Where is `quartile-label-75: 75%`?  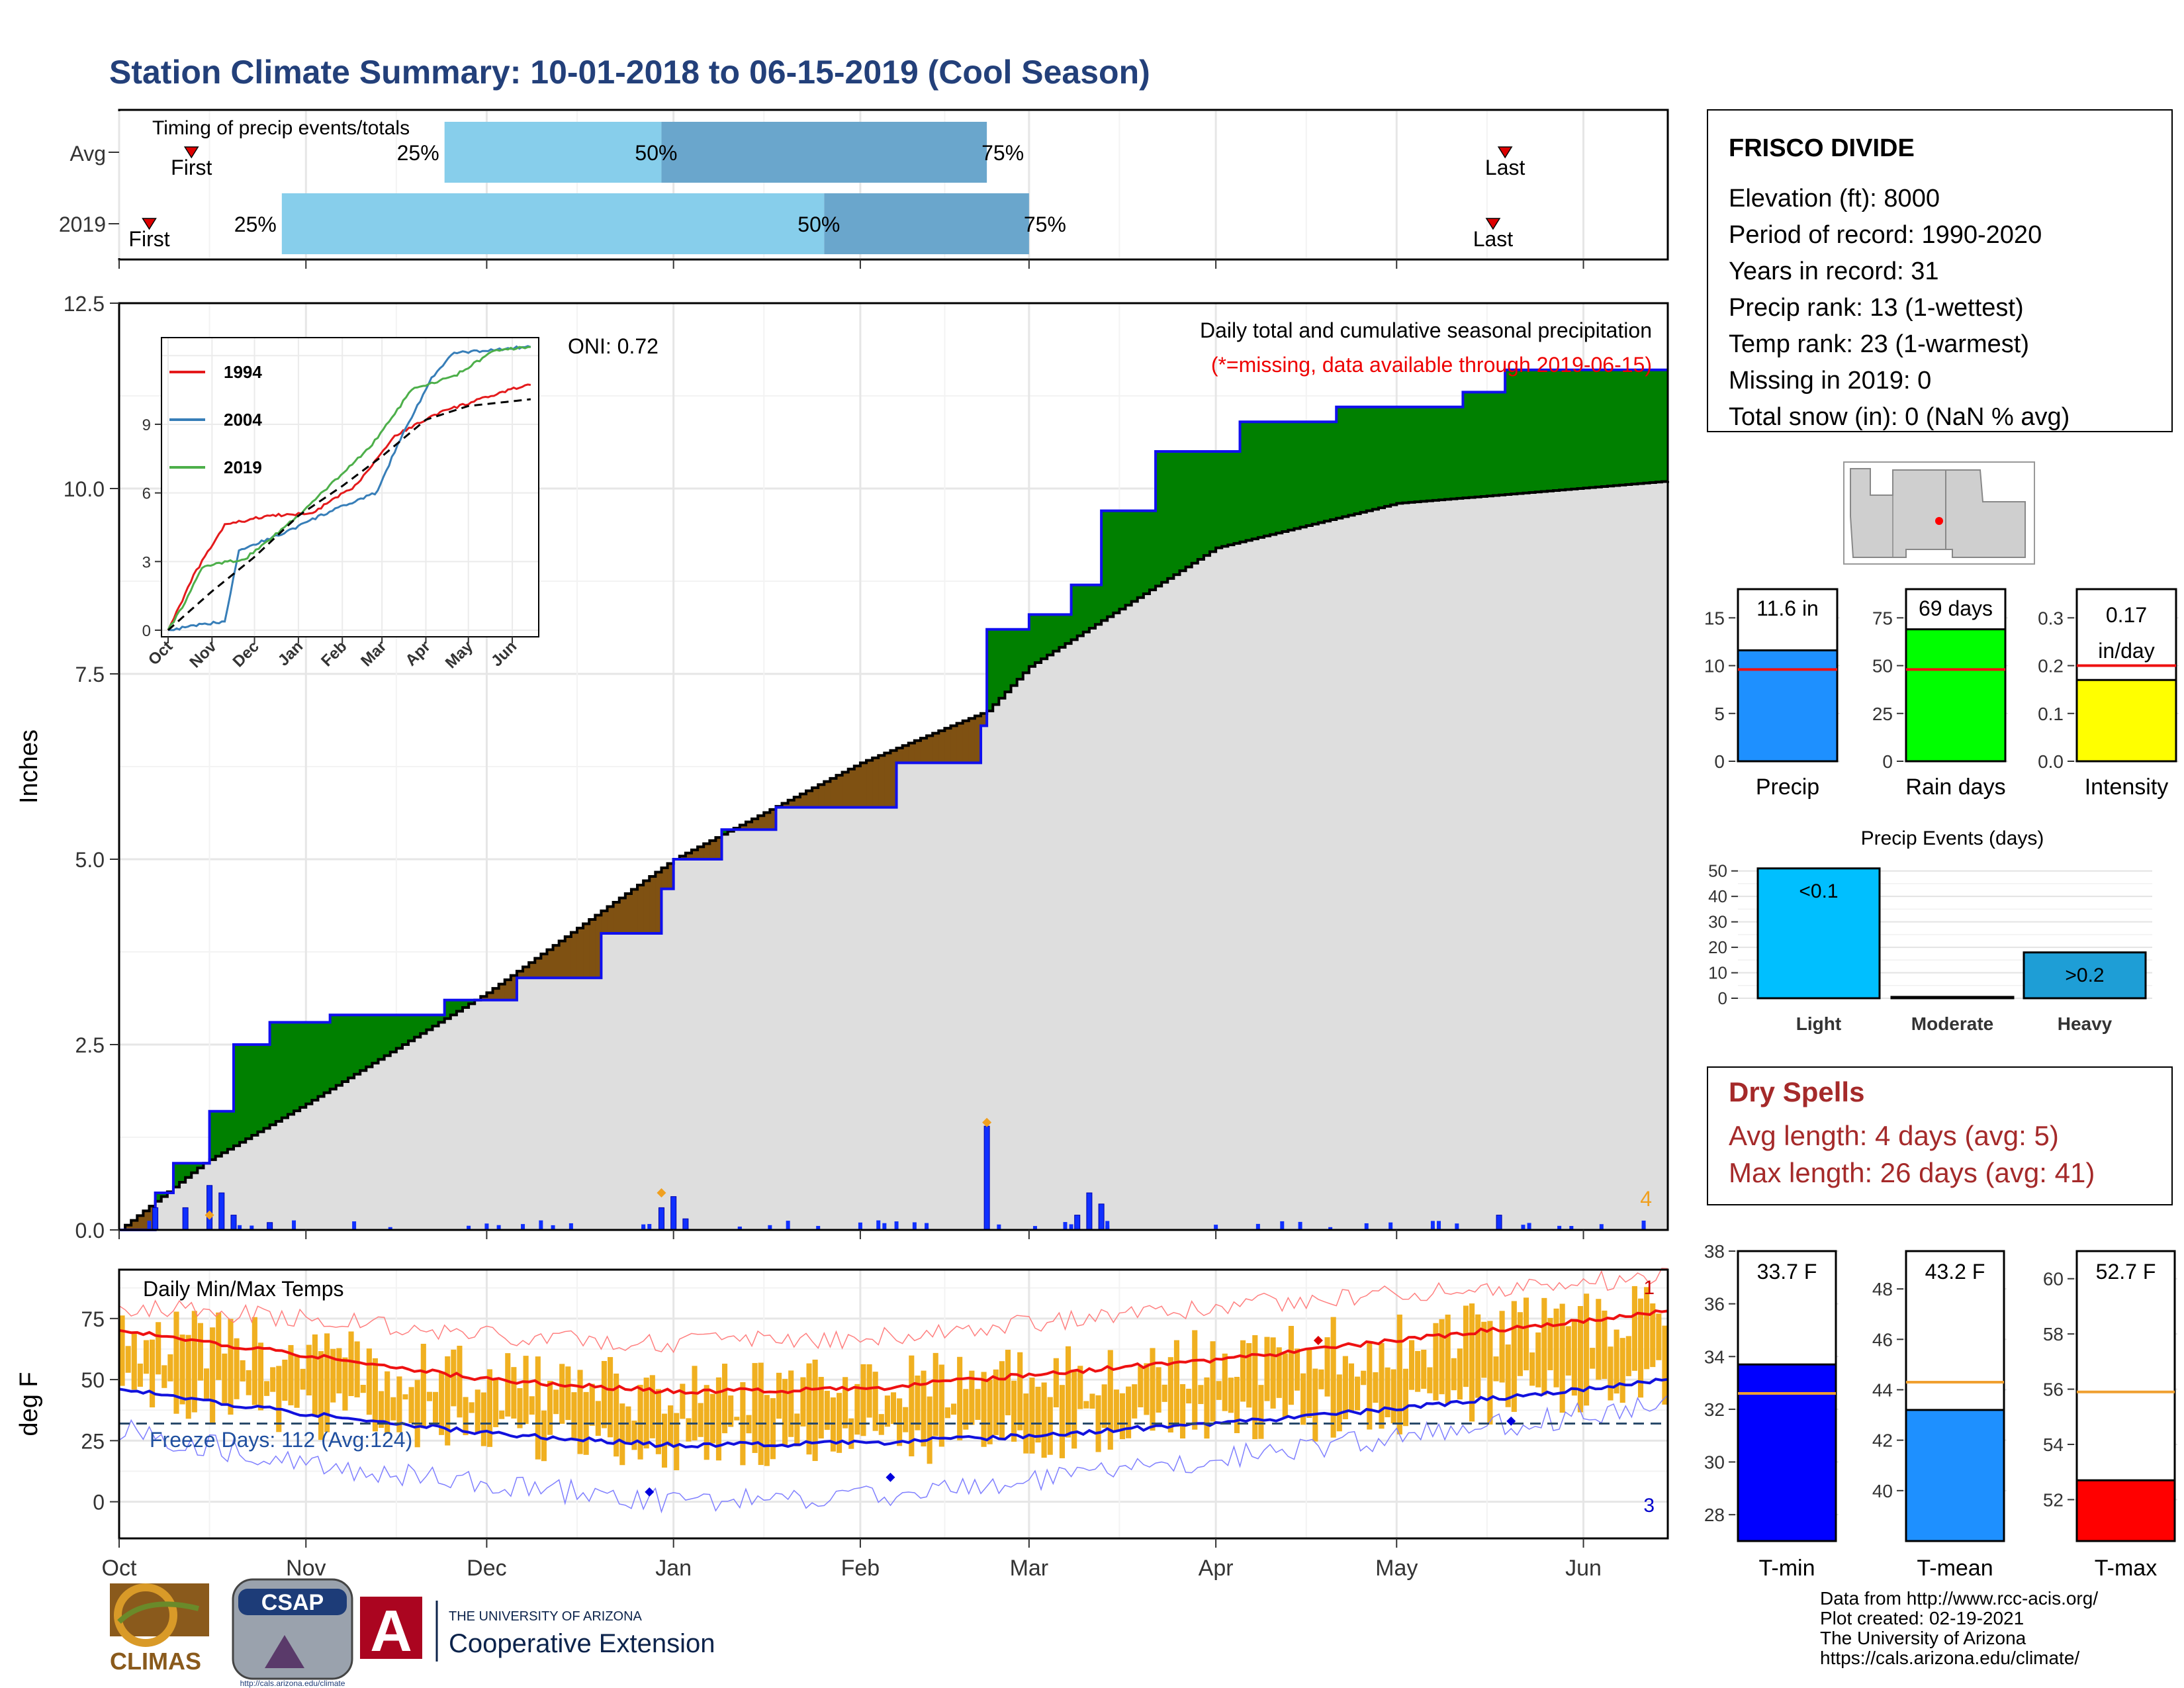
quartile-label-75: 75% is located at coordinates (1045, 224).